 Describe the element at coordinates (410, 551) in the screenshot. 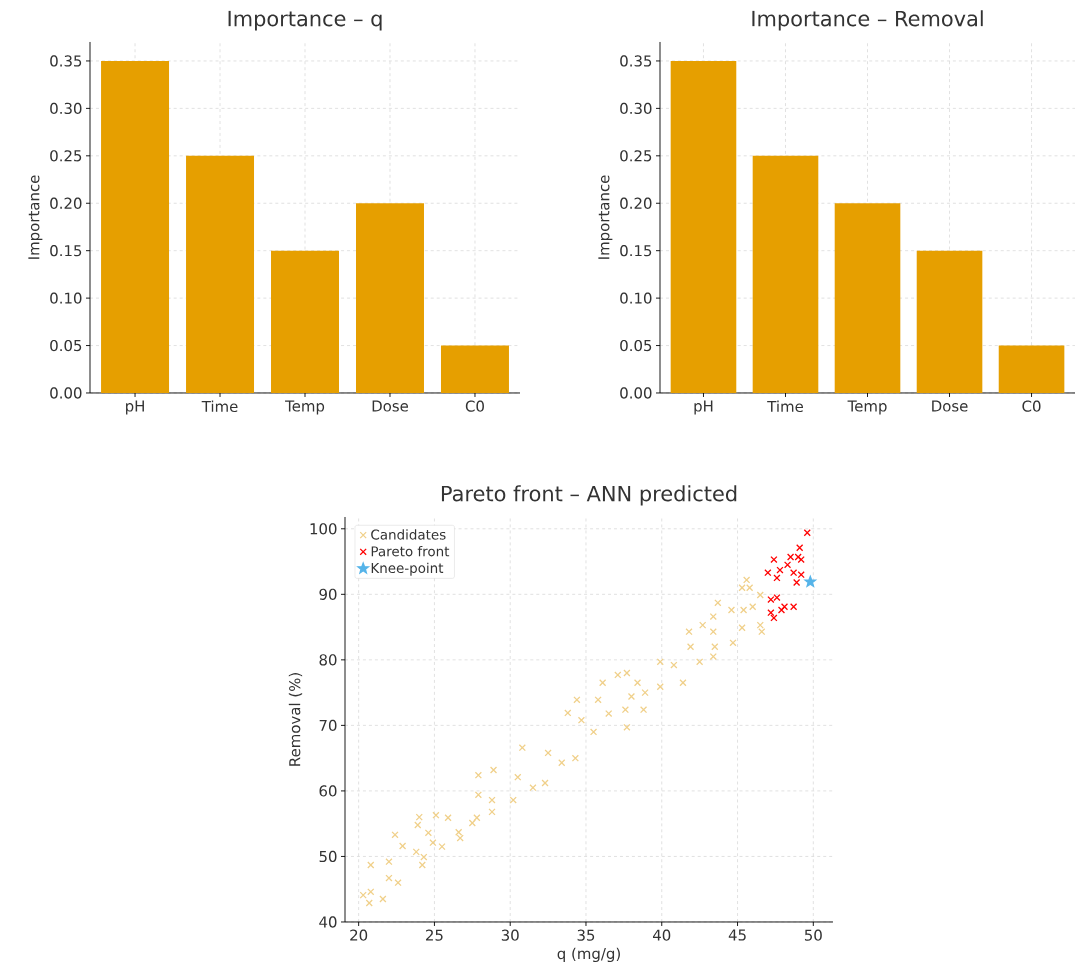

I see `legend-label: Pareto front` at that location.